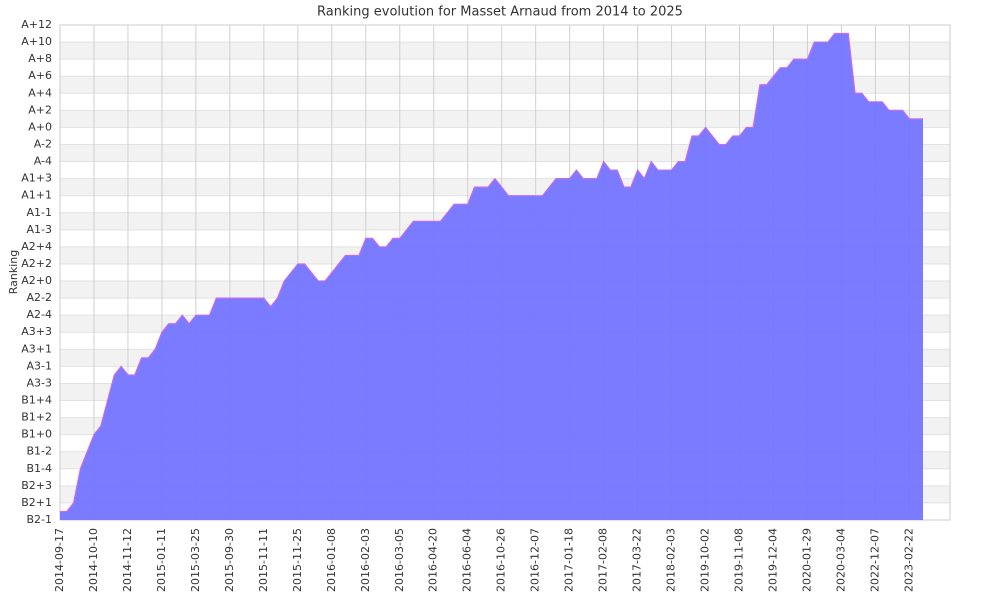 This screenshot has height=600, width=1000. Describe the element at coordinates (39, 451) in the screenshot. I see `y-tick-label: B1-2` at that location.